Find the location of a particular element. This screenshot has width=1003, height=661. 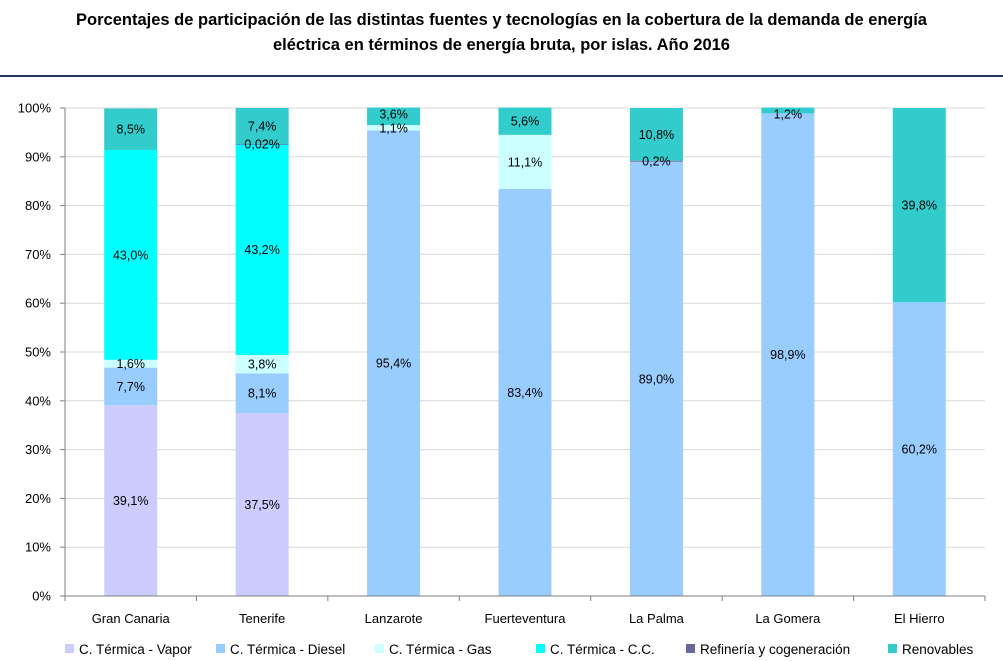

data-label: 43,0% is located at coordinates (130, 255).